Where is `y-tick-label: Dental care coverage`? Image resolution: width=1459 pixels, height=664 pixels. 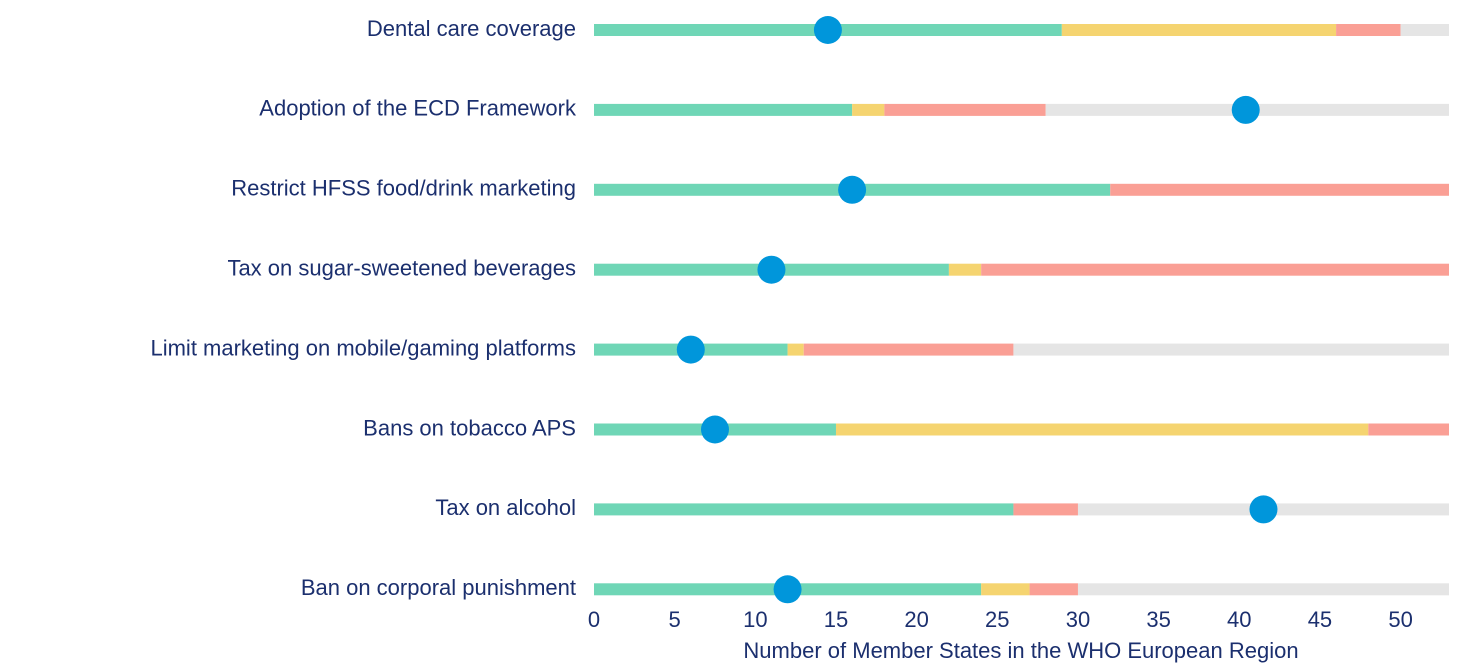
y-tick-label: Dental care coverage is located at coordinates (471, 28).